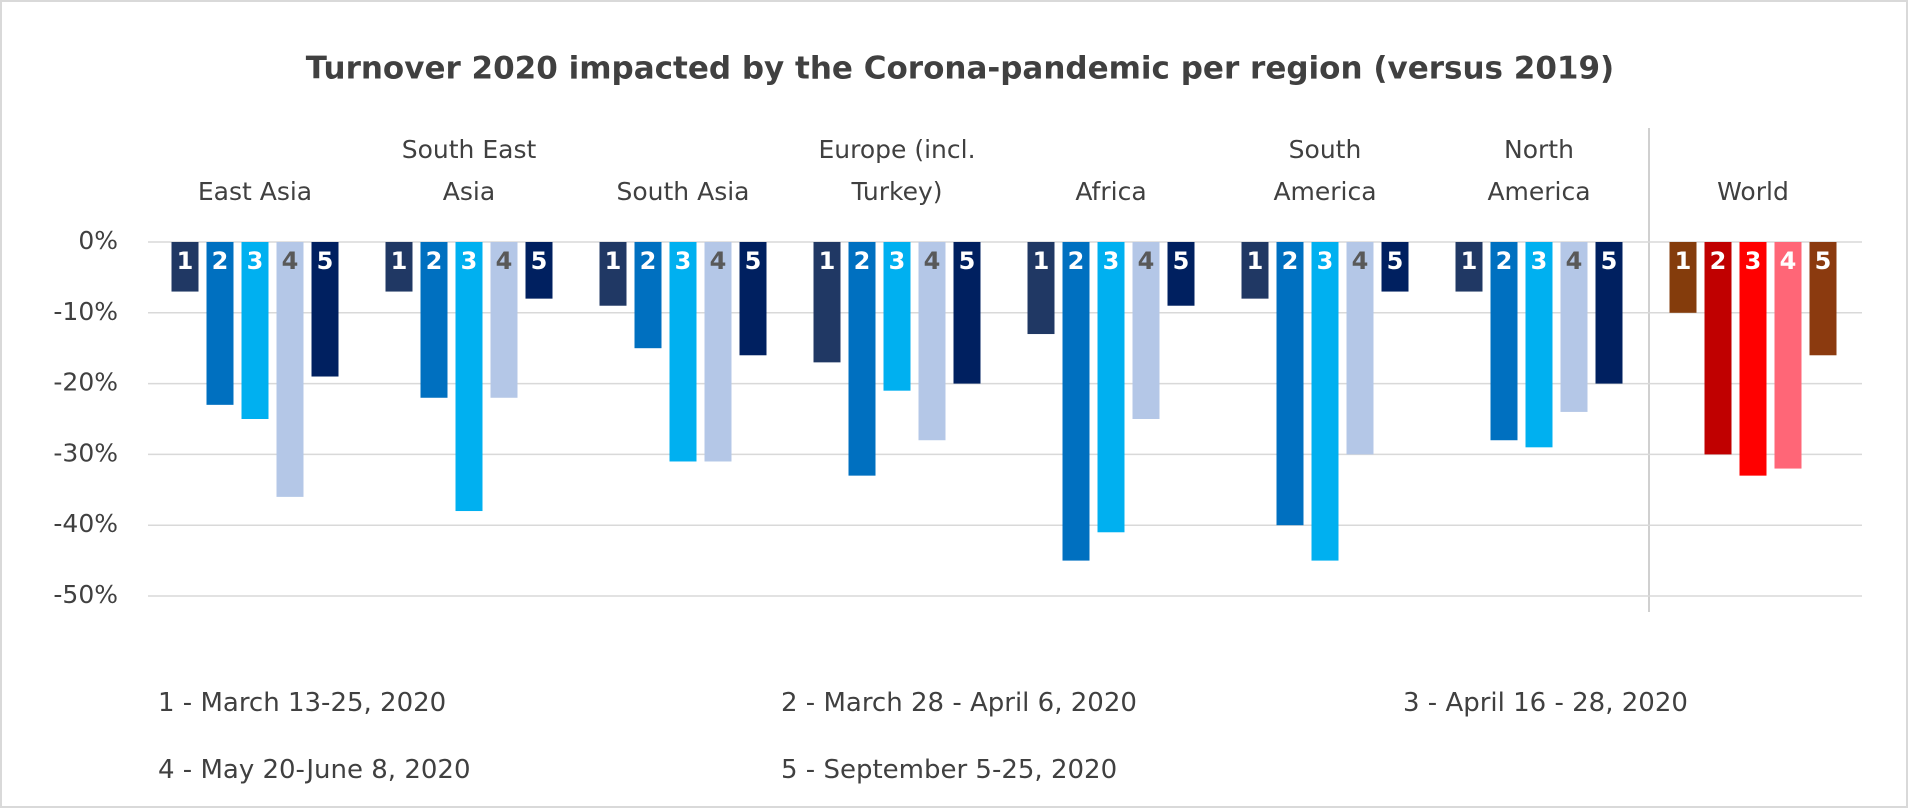 This screenshot has height=808, width=1908. I want to click on legend-entry: 3 - April 16 - 28, 2020, so click(1545, 703).